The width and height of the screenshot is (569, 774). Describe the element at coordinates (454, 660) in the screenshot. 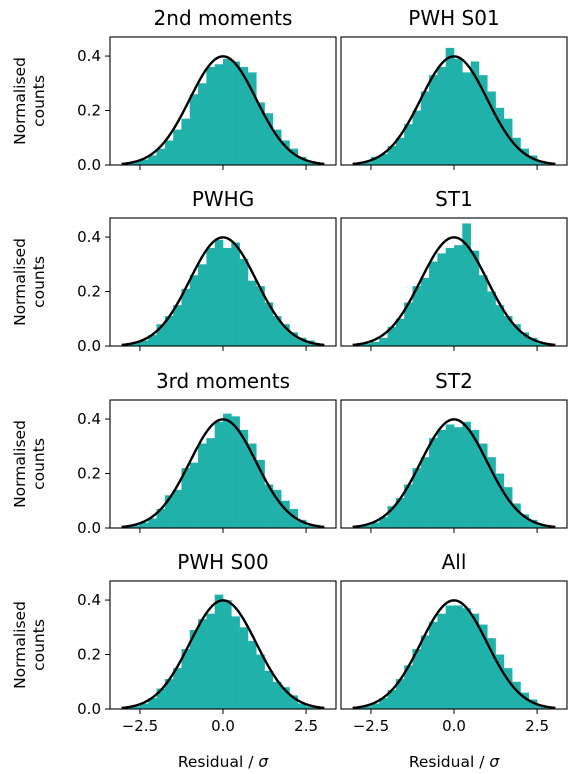

I see `panel-8: All −2.5 0.0 2.5 Residual / σ` at that location.